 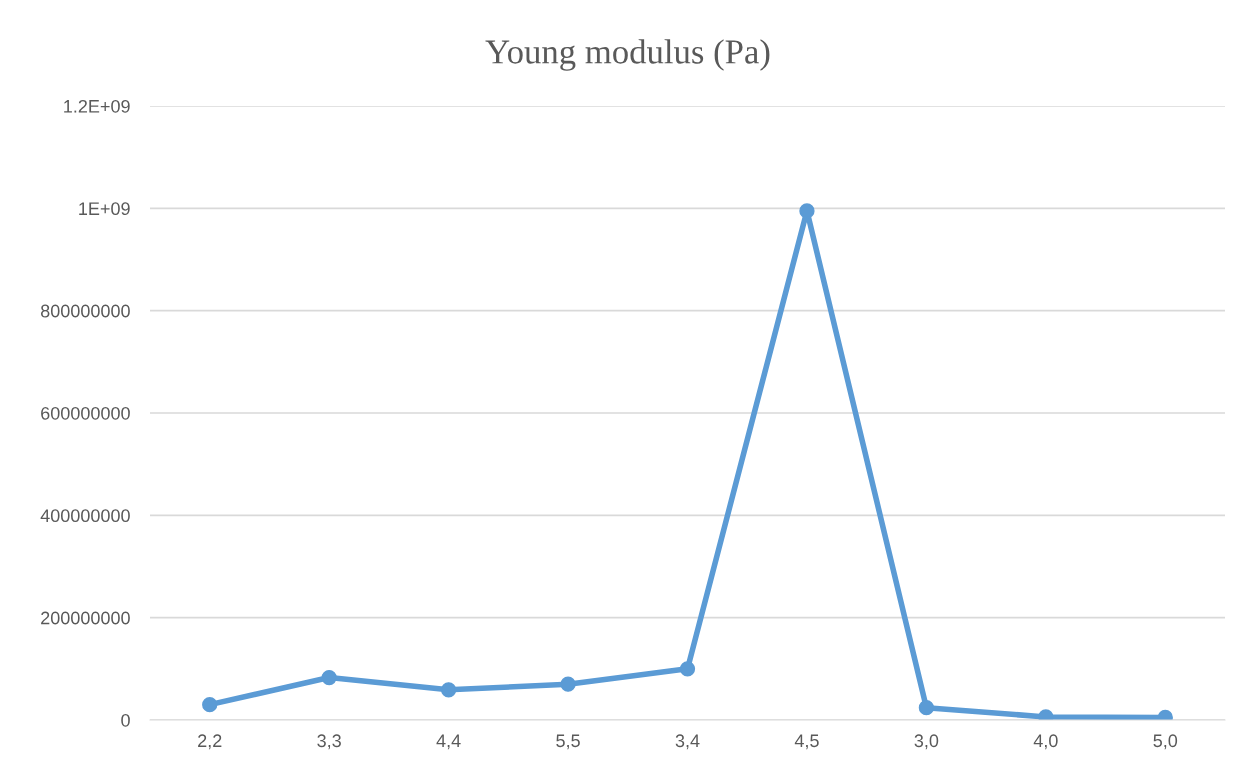 I want to click on x-tick-label: 3,3, so click(x=329, y=742).